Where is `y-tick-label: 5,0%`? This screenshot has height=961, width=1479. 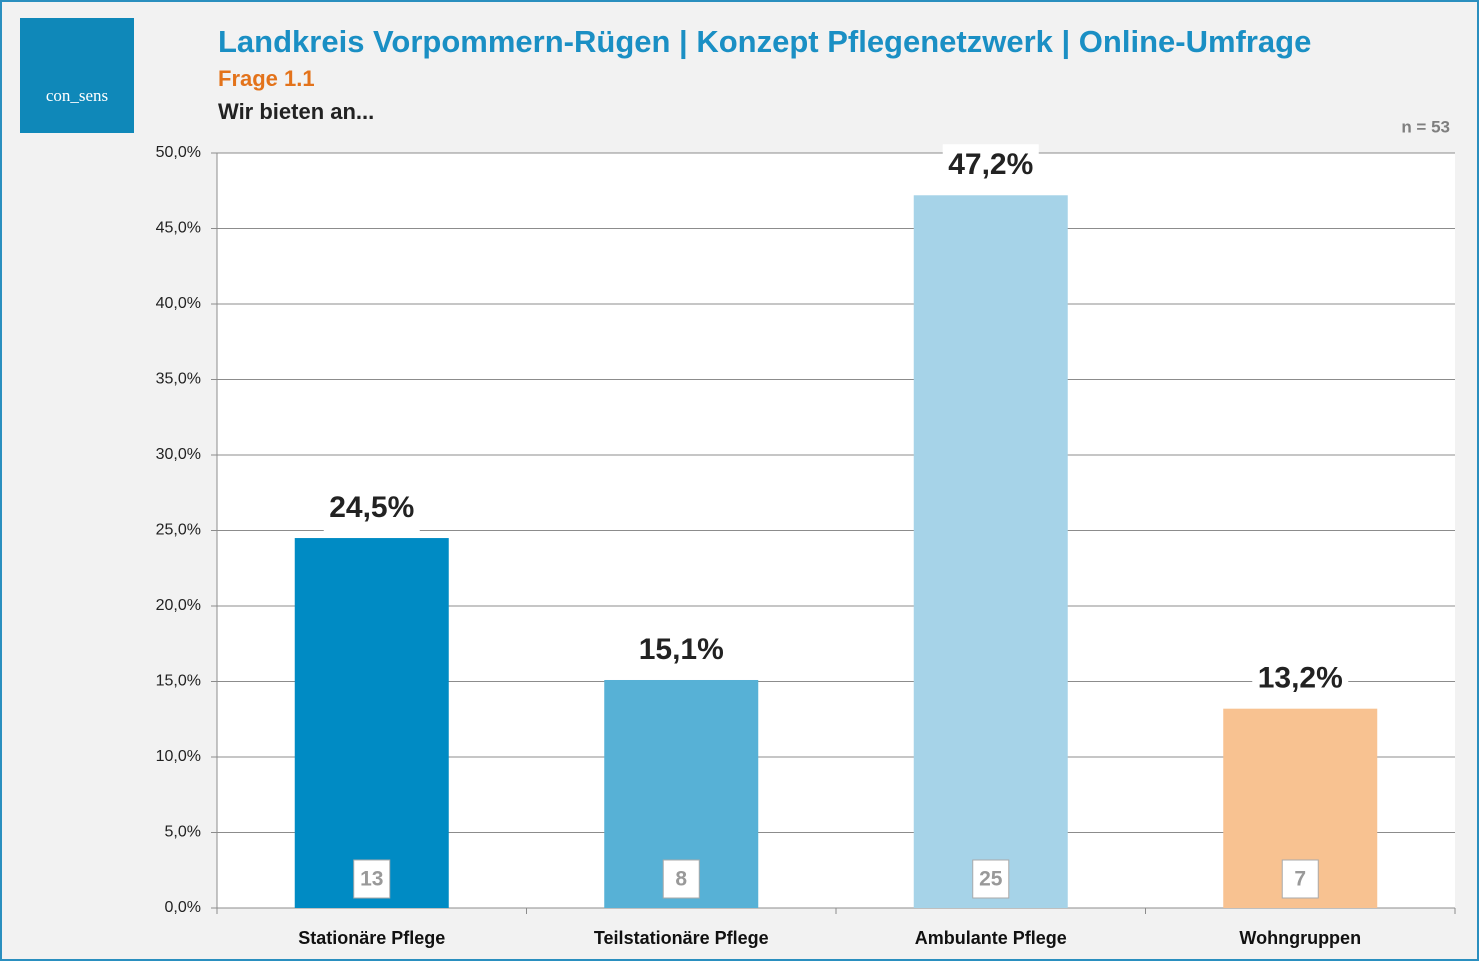
y-tick-label: 5,0% is located at coordinates (183, 832).